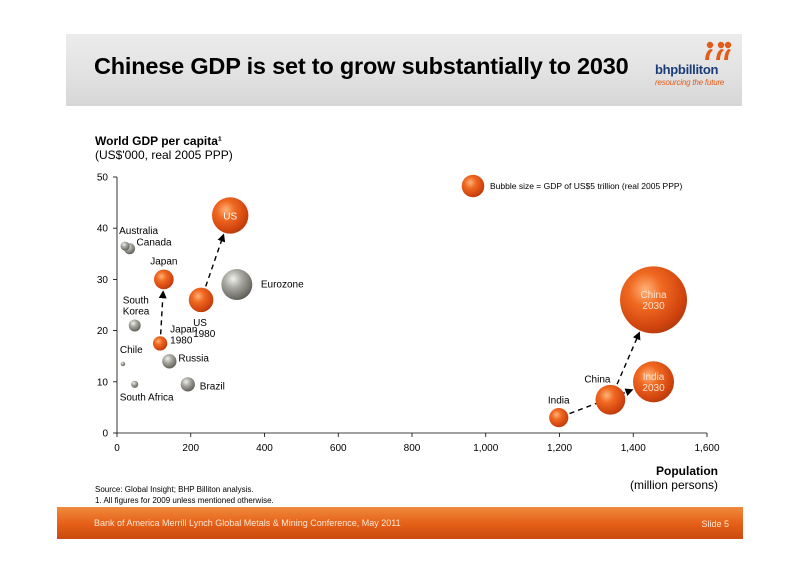 This screenshot has height=565, width=800. What do you see at coordinates (653, 295) in the screenshot?
I see `label-china-2030: China` at bounding box center [653, 295].